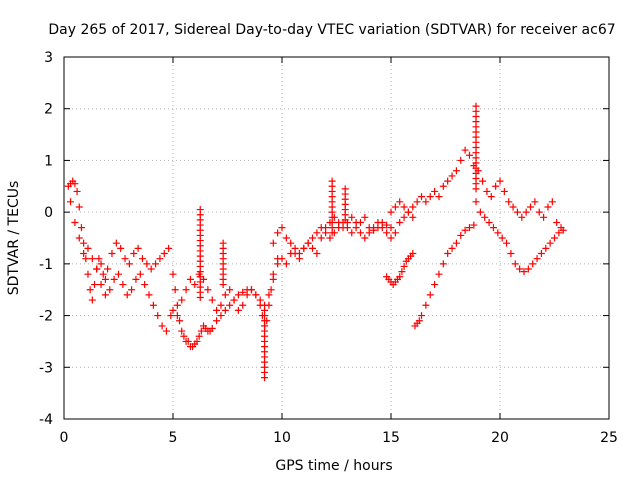 This screenshot has width=640, height=480. Describe the element at coordinates (173, 438) in the screenshot. I see `x-tick-label: 5` at that location.